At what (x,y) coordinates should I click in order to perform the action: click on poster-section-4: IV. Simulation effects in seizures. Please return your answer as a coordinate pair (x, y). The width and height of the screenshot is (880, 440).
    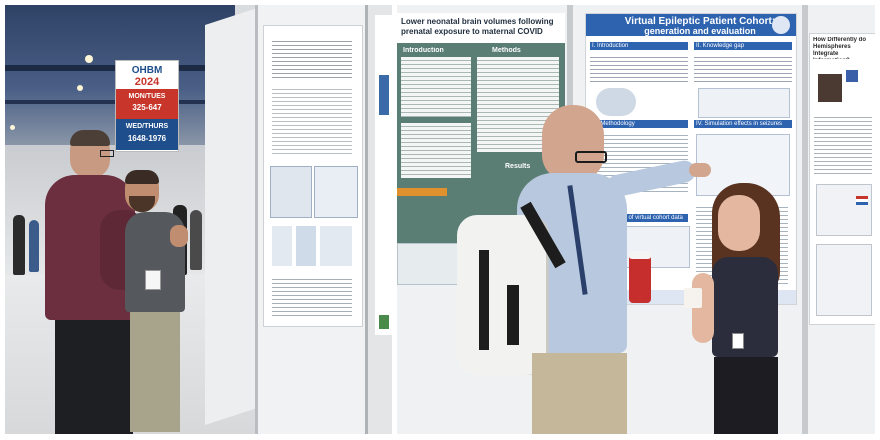
    Looking at the image, I should click on (739, 124).